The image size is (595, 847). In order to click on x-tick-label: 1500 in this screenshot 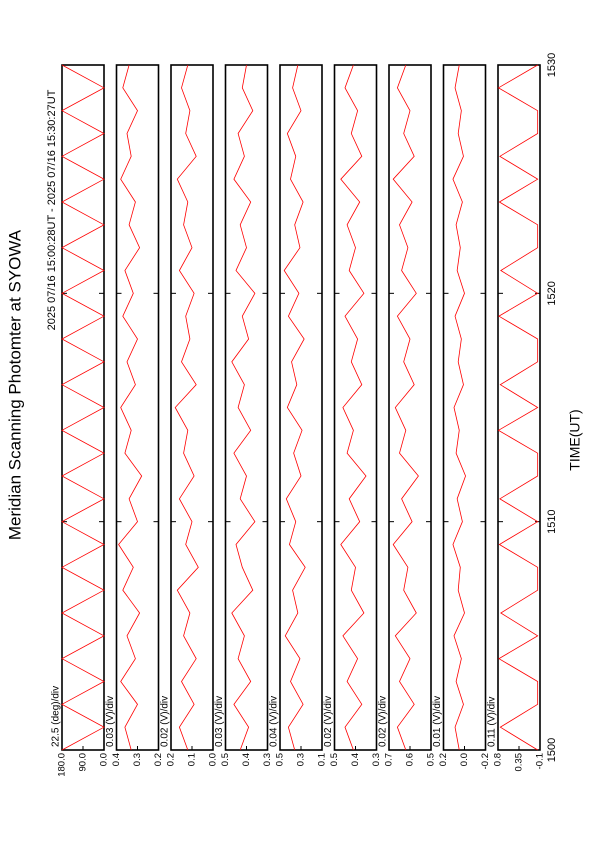, I will do `click(552, 750)`.